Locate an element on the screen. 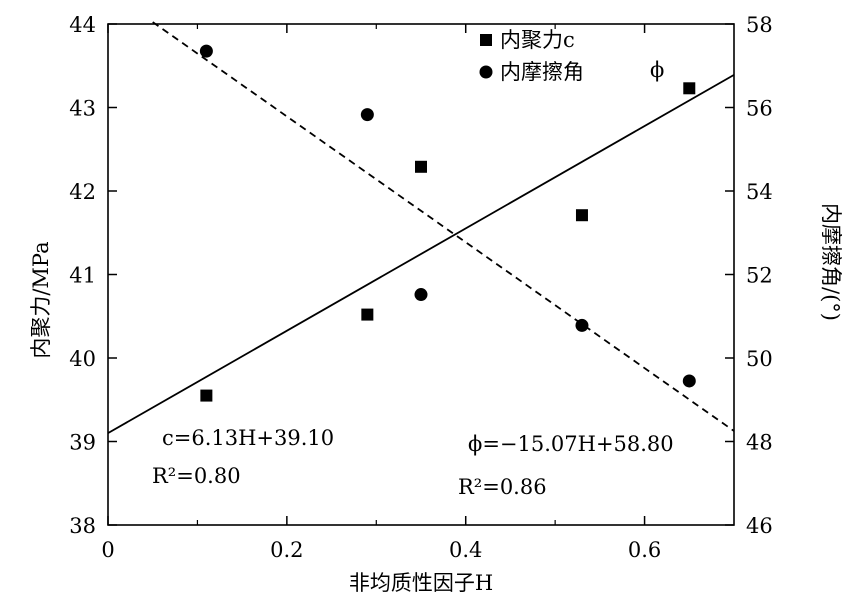 The height and width of the screenshot is (608, 842). right-y-tick-label: 46 is located at coordinates (759, 526).